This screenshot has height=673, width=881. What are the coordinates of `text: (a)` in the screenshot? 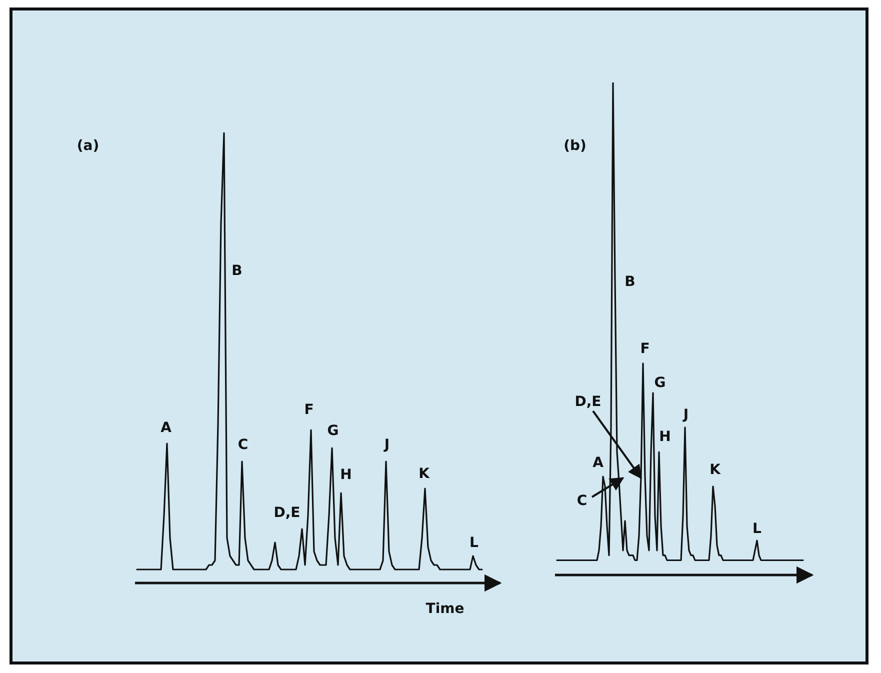 It's located at (88, 146).